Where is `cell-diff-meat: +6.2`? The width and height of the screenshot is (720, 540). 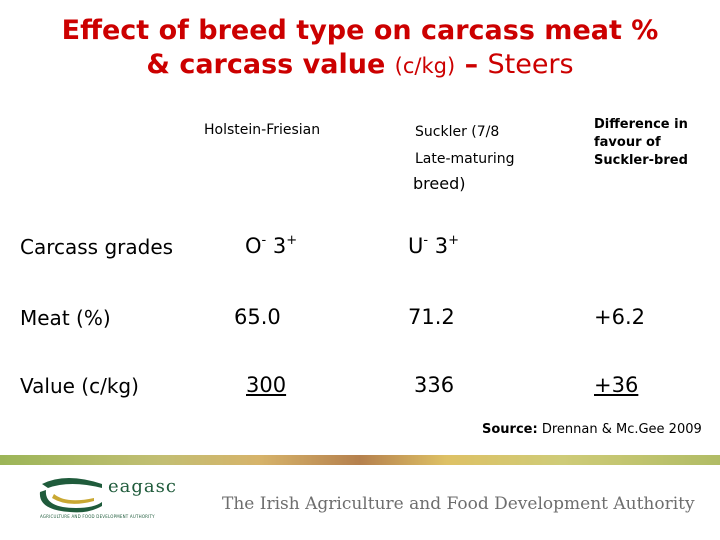
cell-diff-meat: +6.2 is located at coordinates (619, 317).